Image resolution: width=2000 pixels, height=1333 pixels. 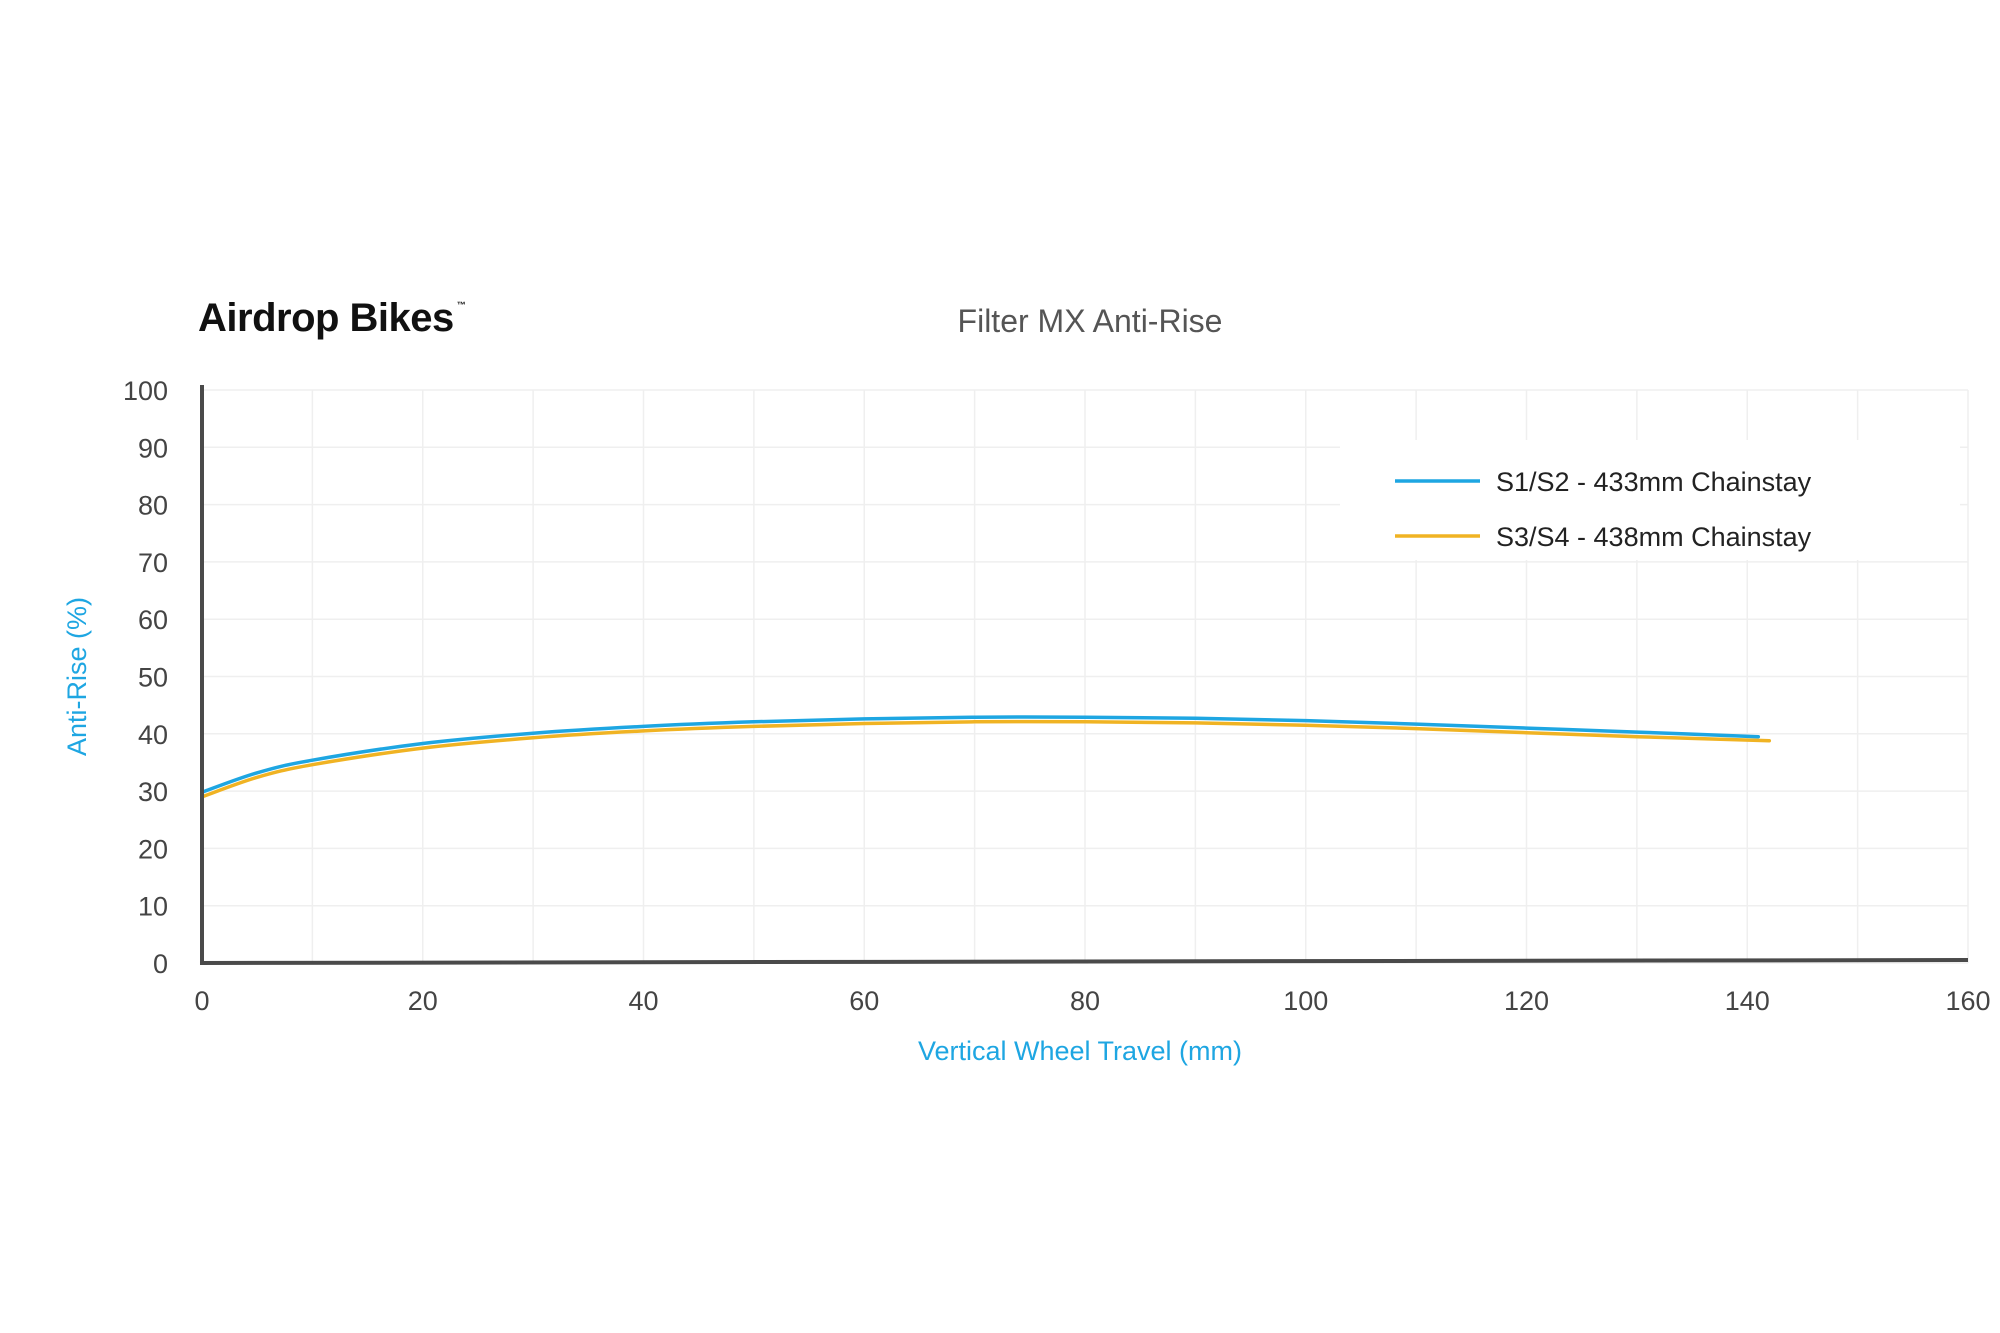 I want to click on y-tick-label: 100, so click(x=145, y=391).